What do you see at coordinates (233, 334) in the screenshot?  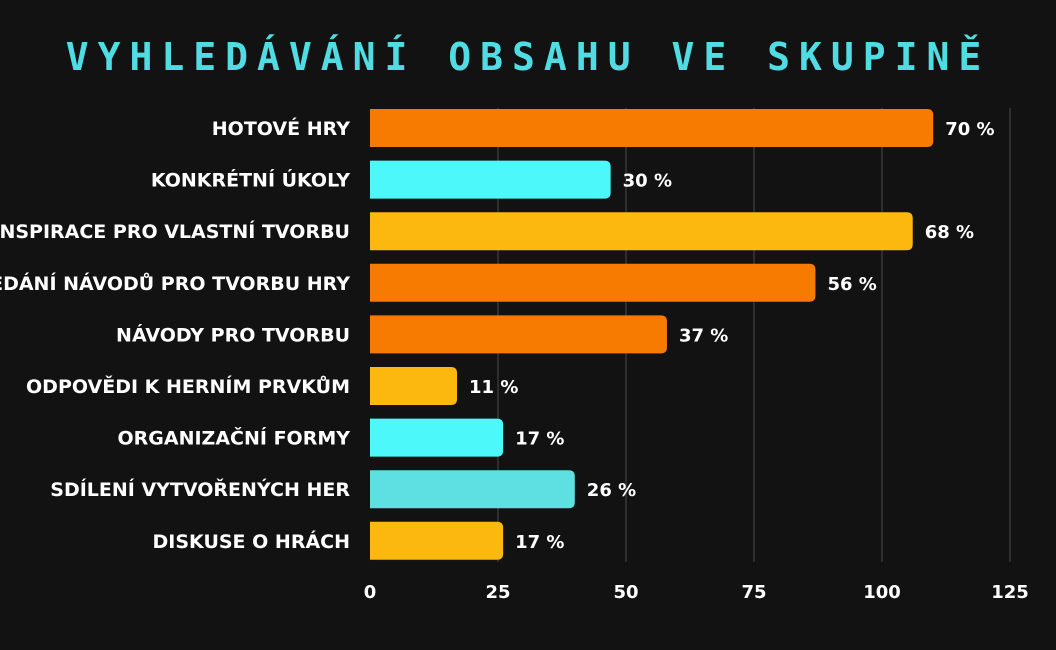 I see `category-label: NÁVODY PRO TVORBU` at bounding box center [233, 334].